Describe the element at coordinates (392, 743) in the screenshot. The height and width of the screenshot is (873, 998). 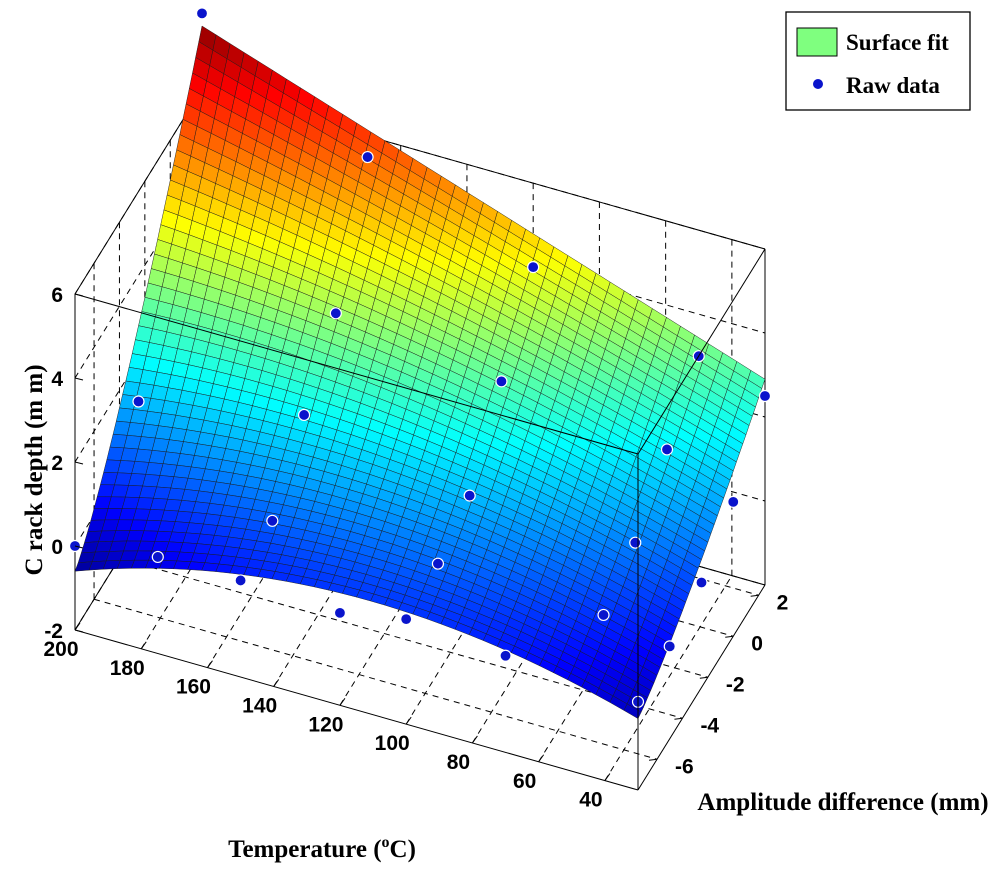
I see `x-tick-label: 100` at that location.